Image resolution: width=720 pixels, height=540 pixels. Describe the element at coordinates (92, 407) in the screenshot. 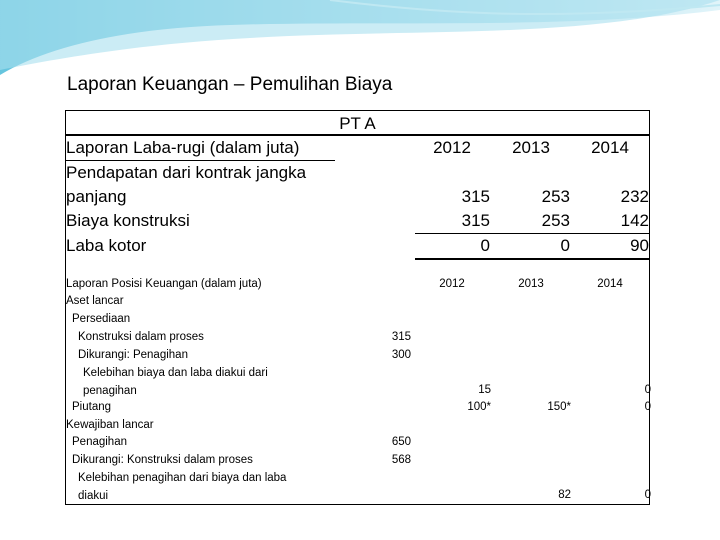

I see `row-label: Piutang` at that location.